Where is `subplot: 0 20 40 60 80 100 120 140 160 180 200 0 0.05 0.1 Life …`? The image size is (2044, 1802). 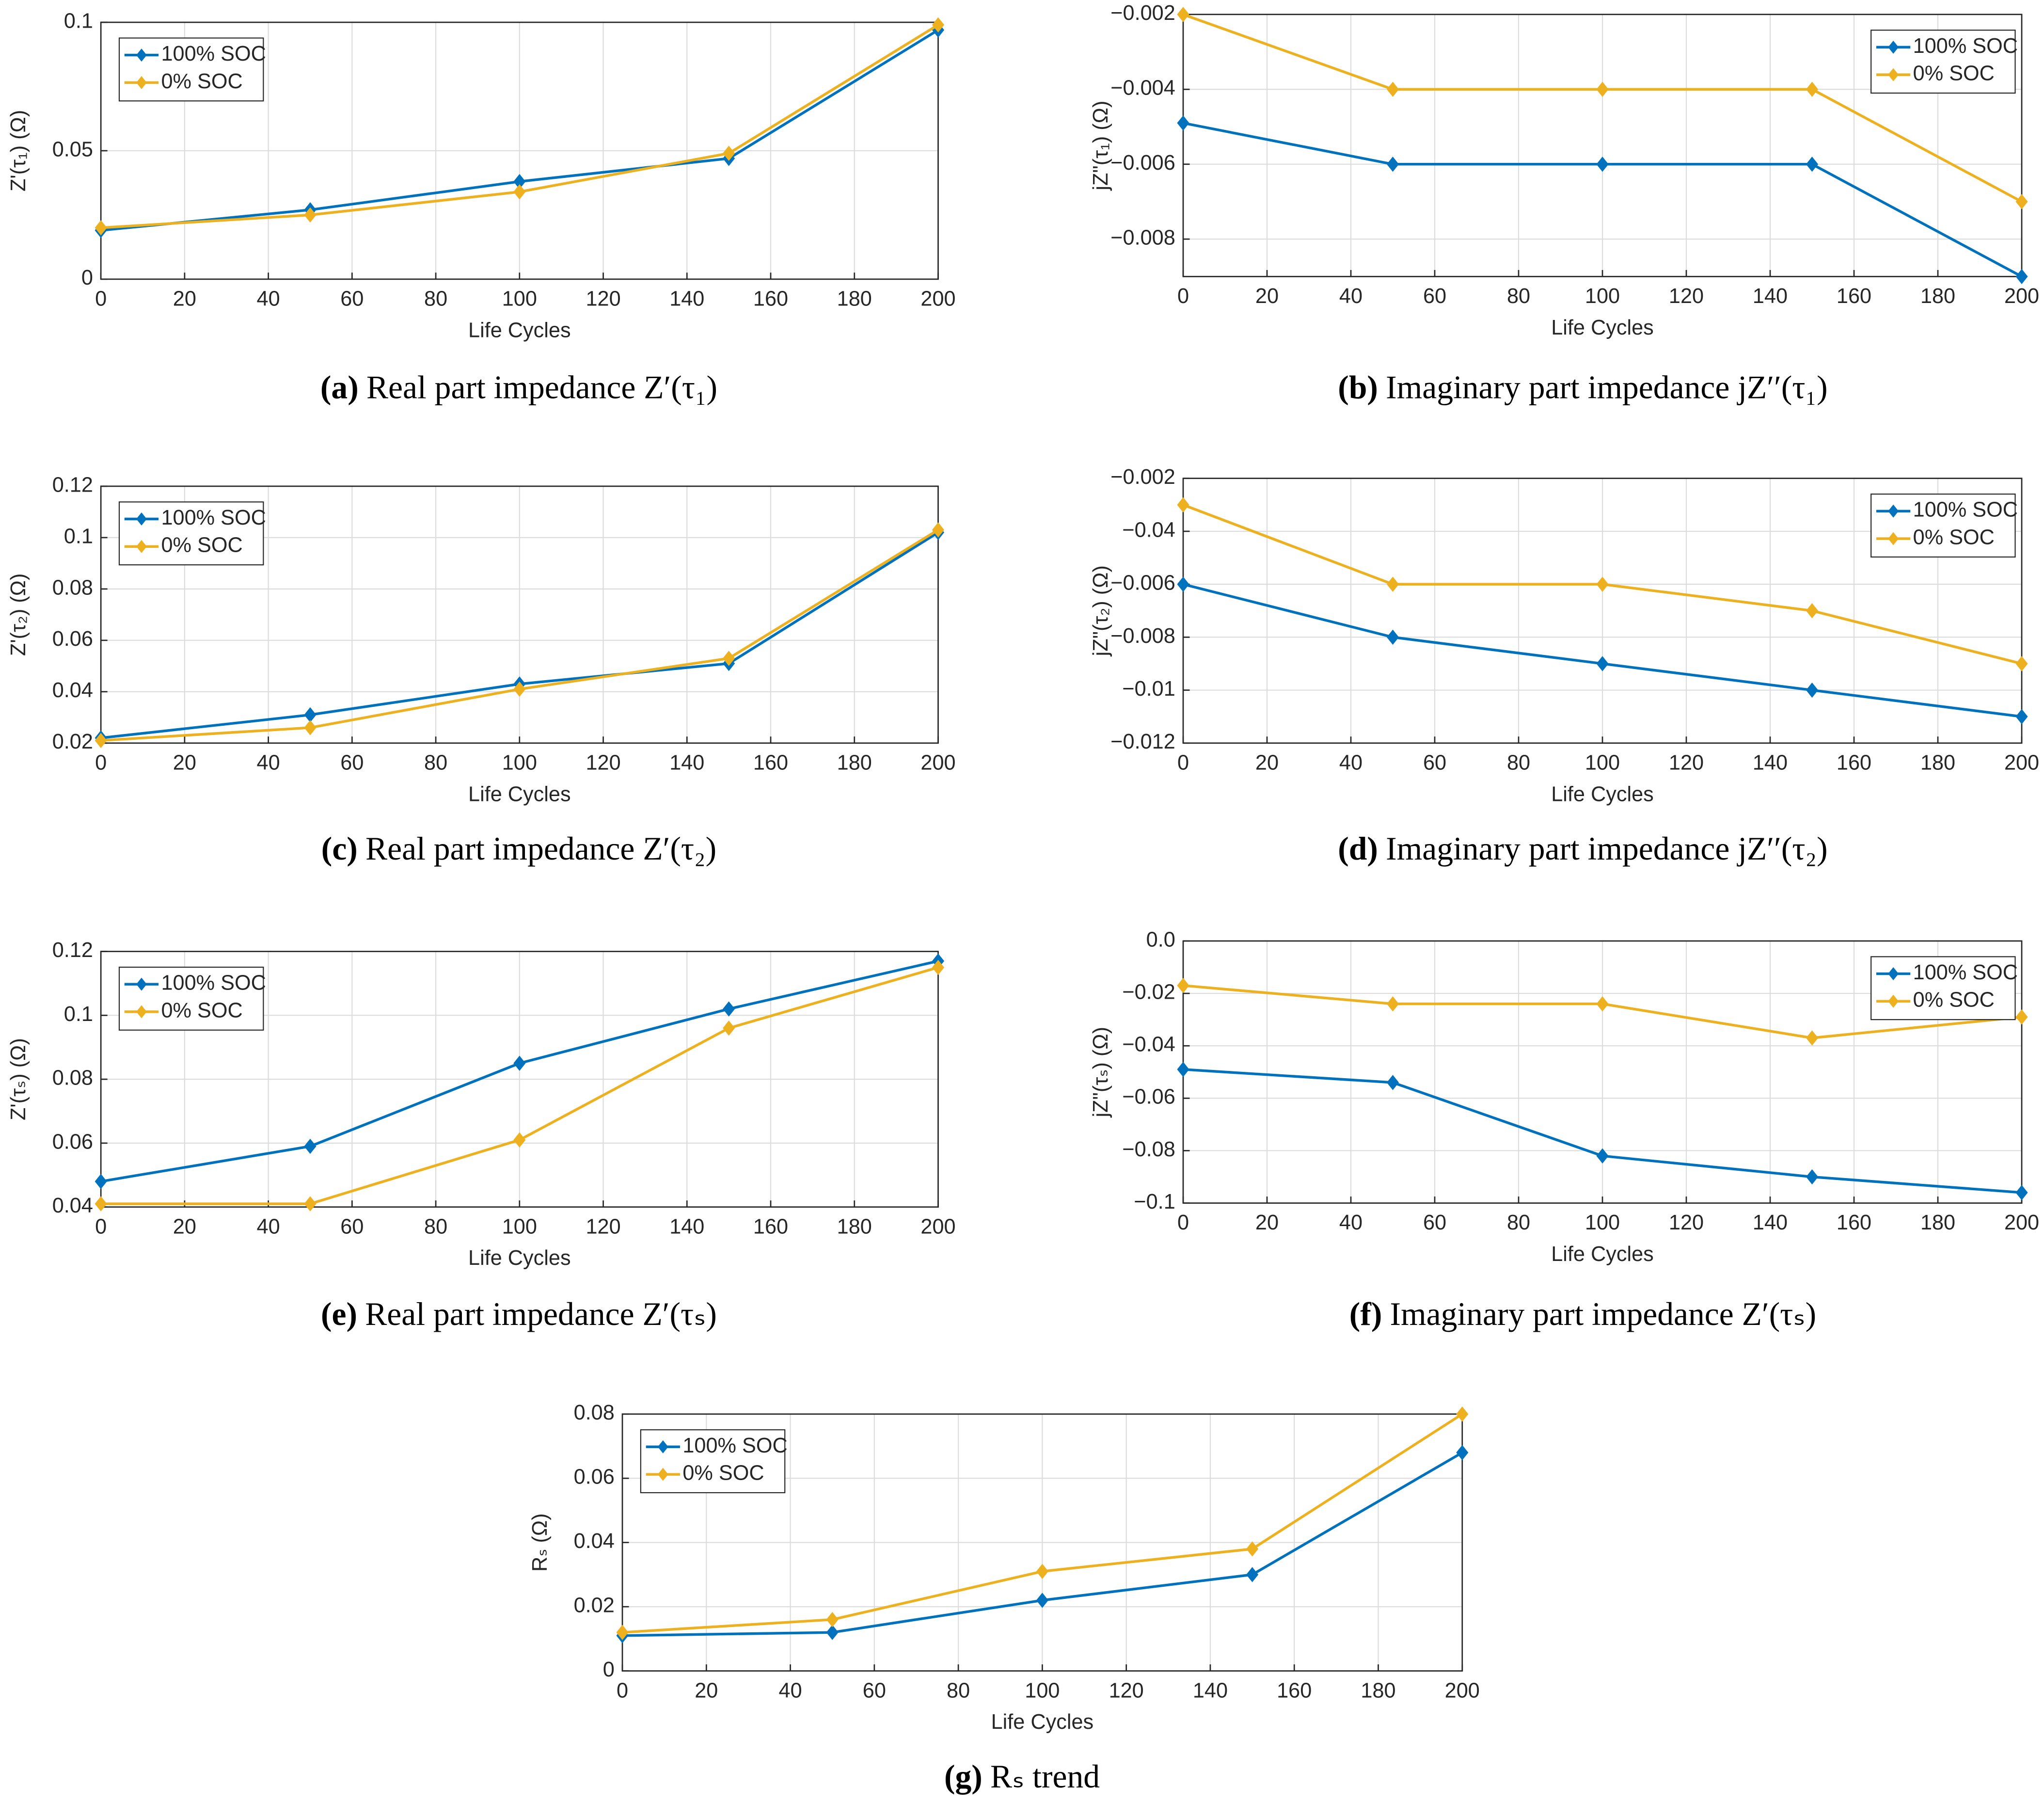 subplot: 0 20 40 60 80 100 120 140 160 180 200 0 0.05 0.1 Life … is located at coordinates (481, 207).